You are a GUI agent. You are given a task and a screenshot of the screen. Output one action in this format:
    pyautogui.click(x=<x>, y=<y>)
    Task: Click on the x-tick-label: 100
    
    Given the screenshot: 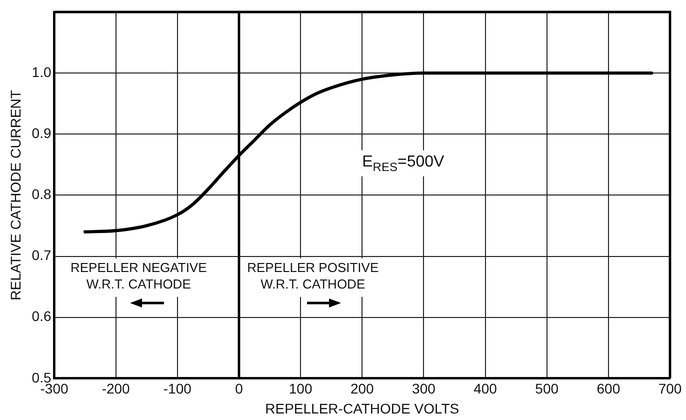 What is the action you would take?
    pyautogui.click(x=300, y=388)
    